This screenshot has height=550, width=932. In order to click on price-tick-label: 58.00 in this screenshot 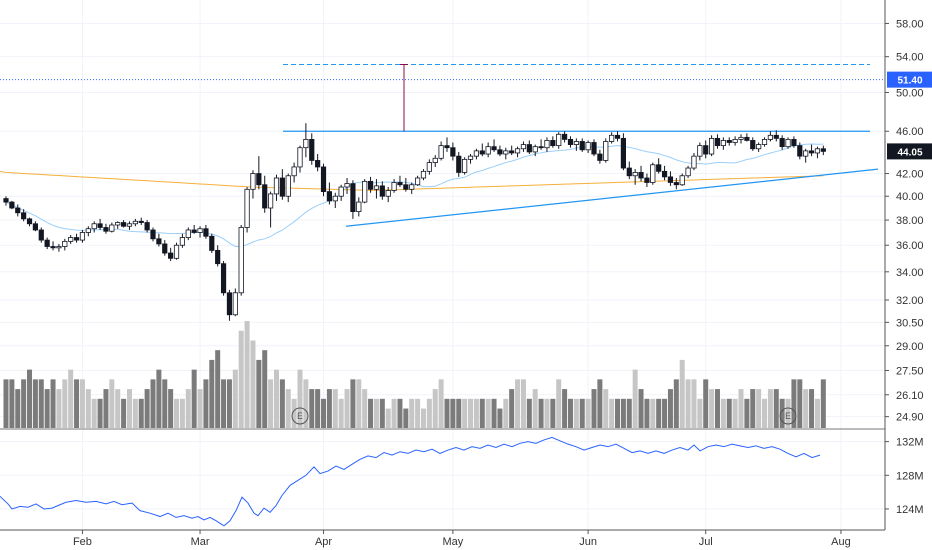, I will do `click(910, 24)`.